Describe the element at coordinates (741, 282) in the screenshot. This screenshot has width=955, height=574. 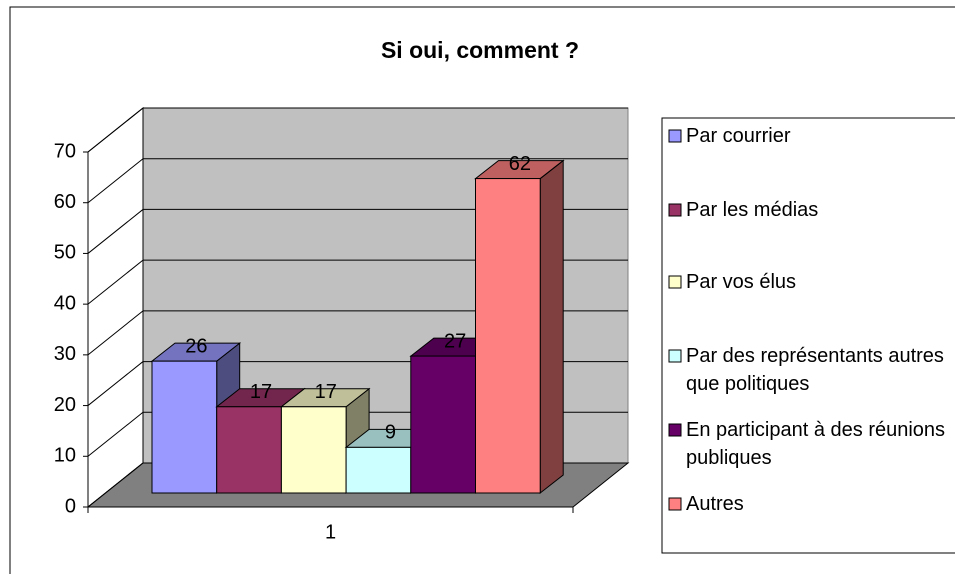
I see `legend-label: Par vos élus` at that location.